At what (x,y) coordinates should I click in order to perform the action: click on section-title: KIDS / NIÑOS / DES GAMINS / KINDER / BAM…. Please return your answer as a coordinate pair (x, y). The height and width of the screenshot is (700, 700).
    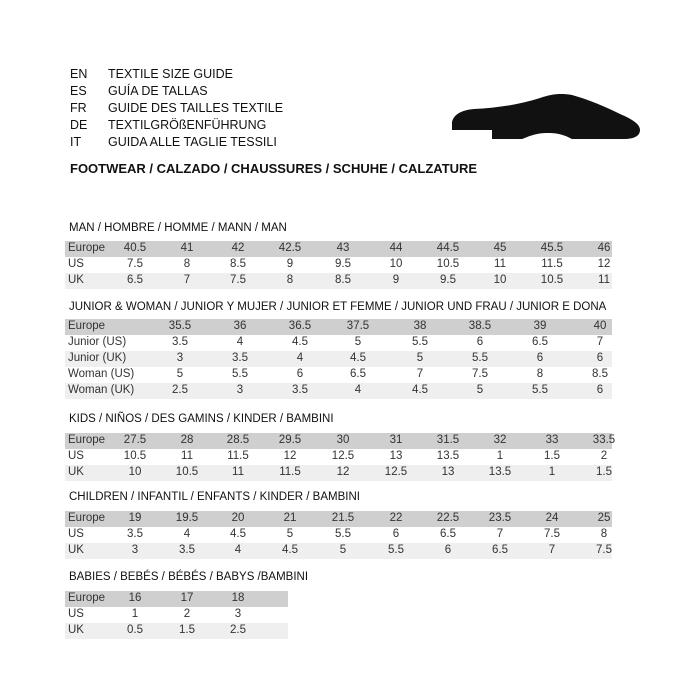
    Looking at the image, I should click on (201, 419).